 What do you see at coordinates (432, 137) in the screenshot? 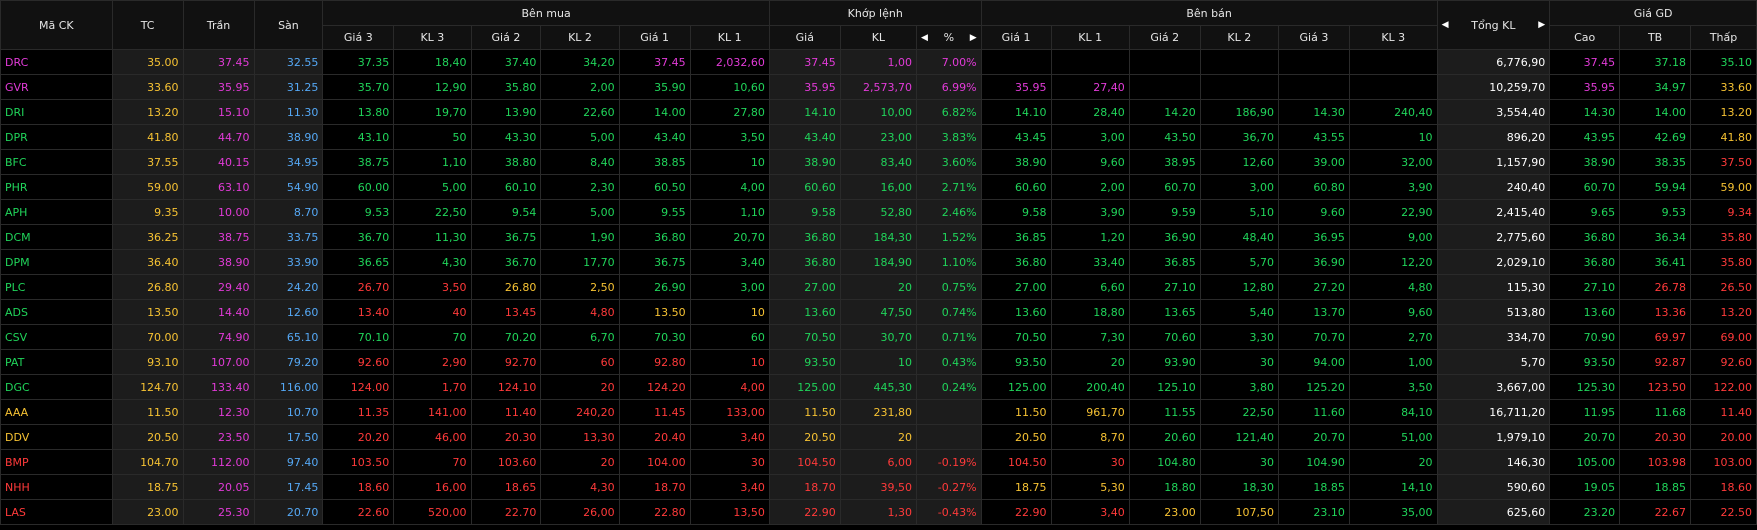
I see `bid-vol-3-cell: 50` at bounding box center [432, 137].